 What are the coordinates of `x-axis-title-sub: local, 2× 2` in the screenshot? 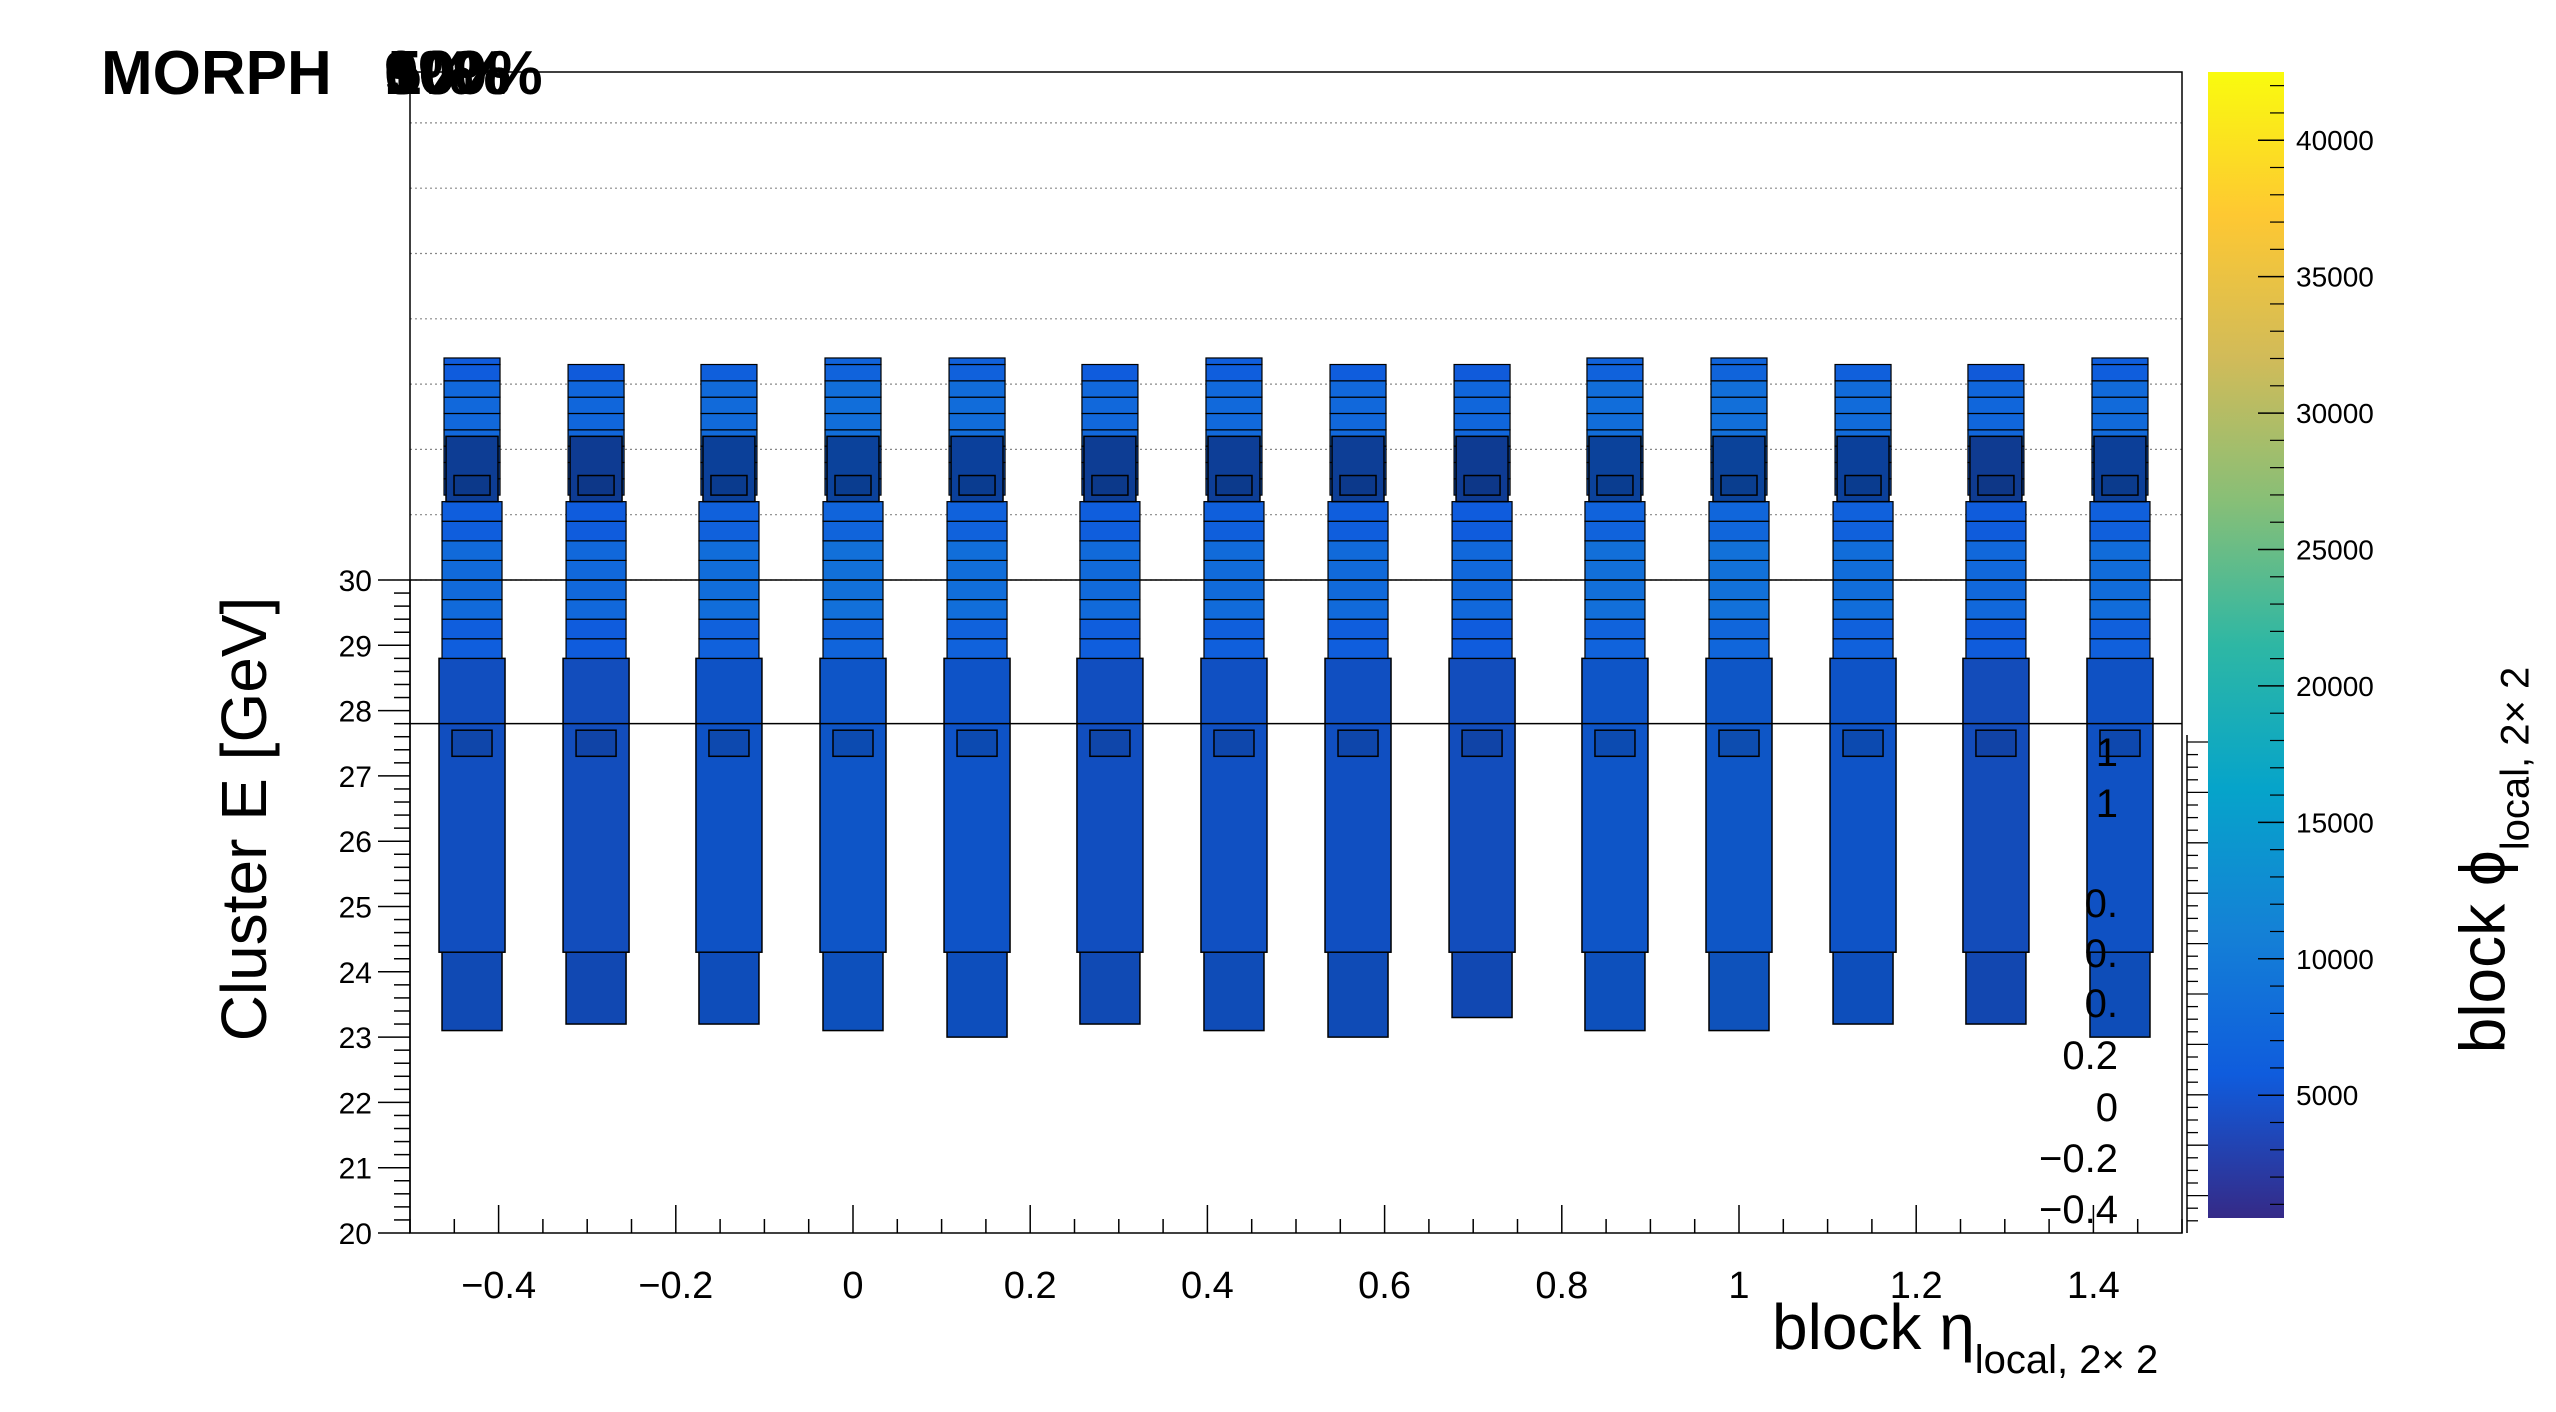 It's located at (2066, 1360).